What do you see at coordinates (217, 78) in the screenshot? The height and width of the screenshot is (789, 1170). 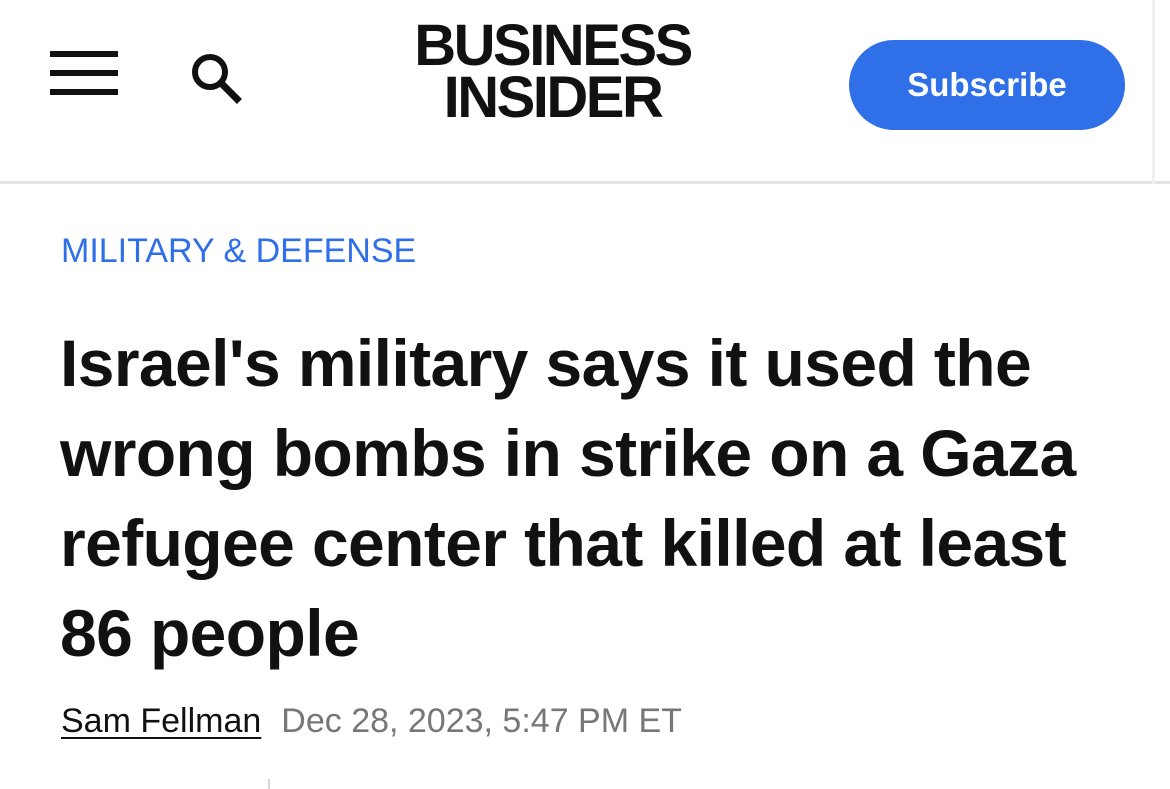 I see `search-icon` at bounding box center [217, 78].